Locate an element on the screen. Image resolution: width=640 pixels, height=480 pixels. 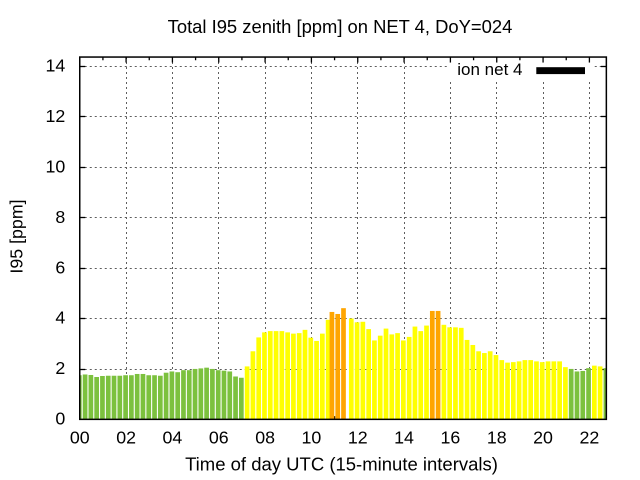
svg-text: 16 is located at coordinates (451, 438).